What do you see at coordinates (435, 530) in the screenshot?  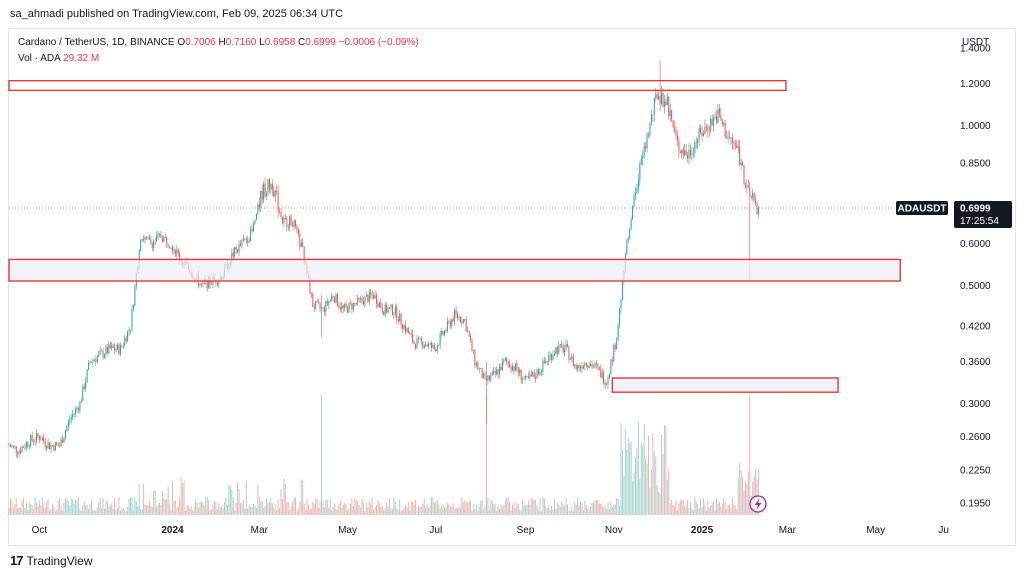 I see `time-tick-label: Jul` at bounding box center [435, 530].